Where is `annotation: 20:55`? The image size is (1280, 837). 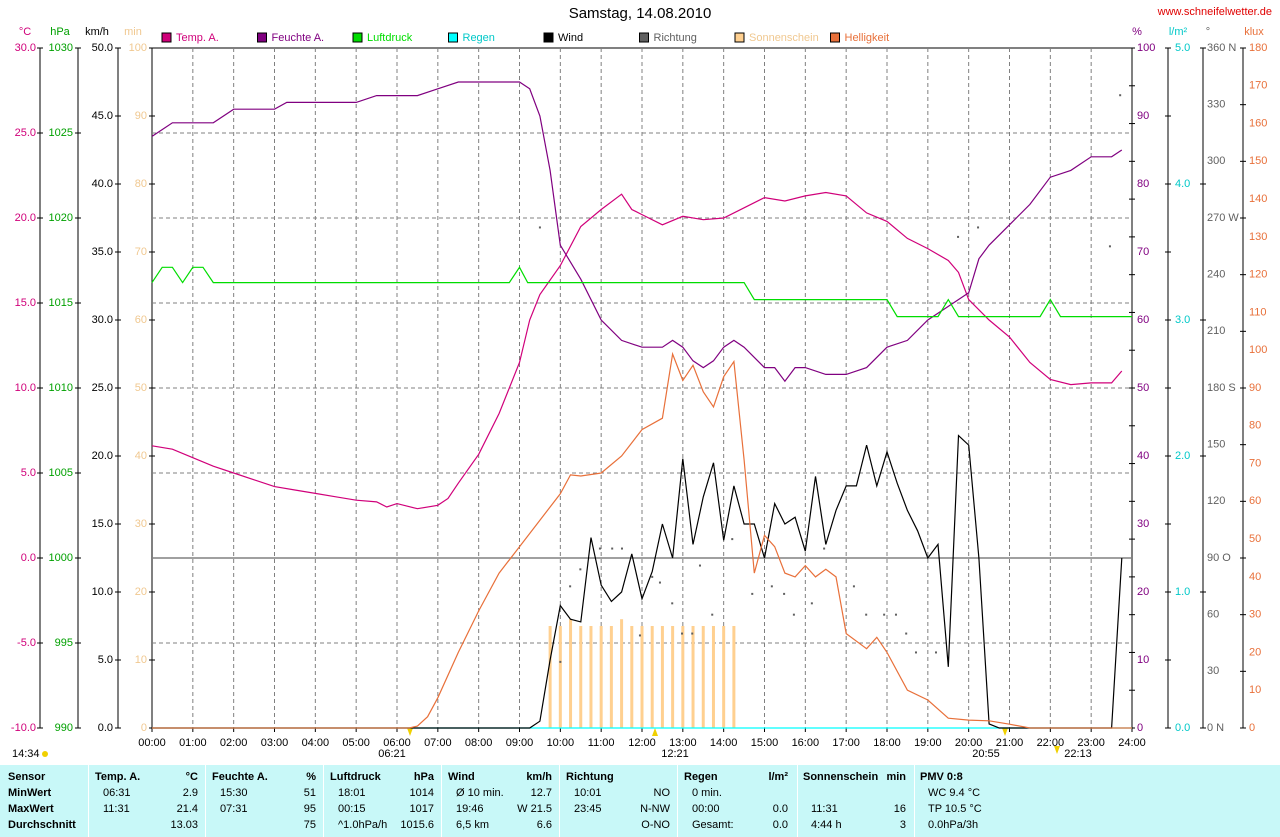
annotation: 20:55 is located at coordinates (986, 754).